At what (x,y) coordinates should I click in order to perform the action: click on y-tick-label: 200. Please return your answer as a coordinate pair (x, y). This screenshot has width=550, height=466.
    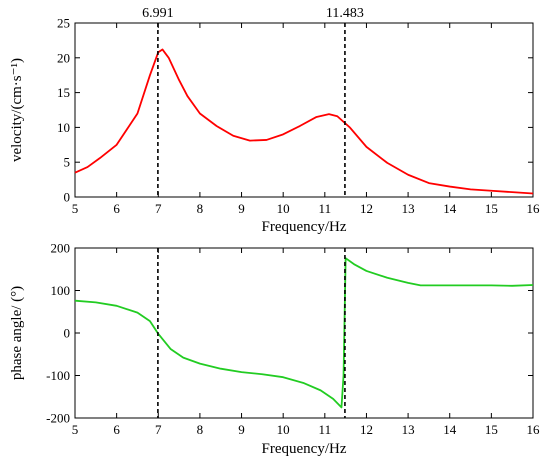
    Looking at the image, I should click on (61, 248).